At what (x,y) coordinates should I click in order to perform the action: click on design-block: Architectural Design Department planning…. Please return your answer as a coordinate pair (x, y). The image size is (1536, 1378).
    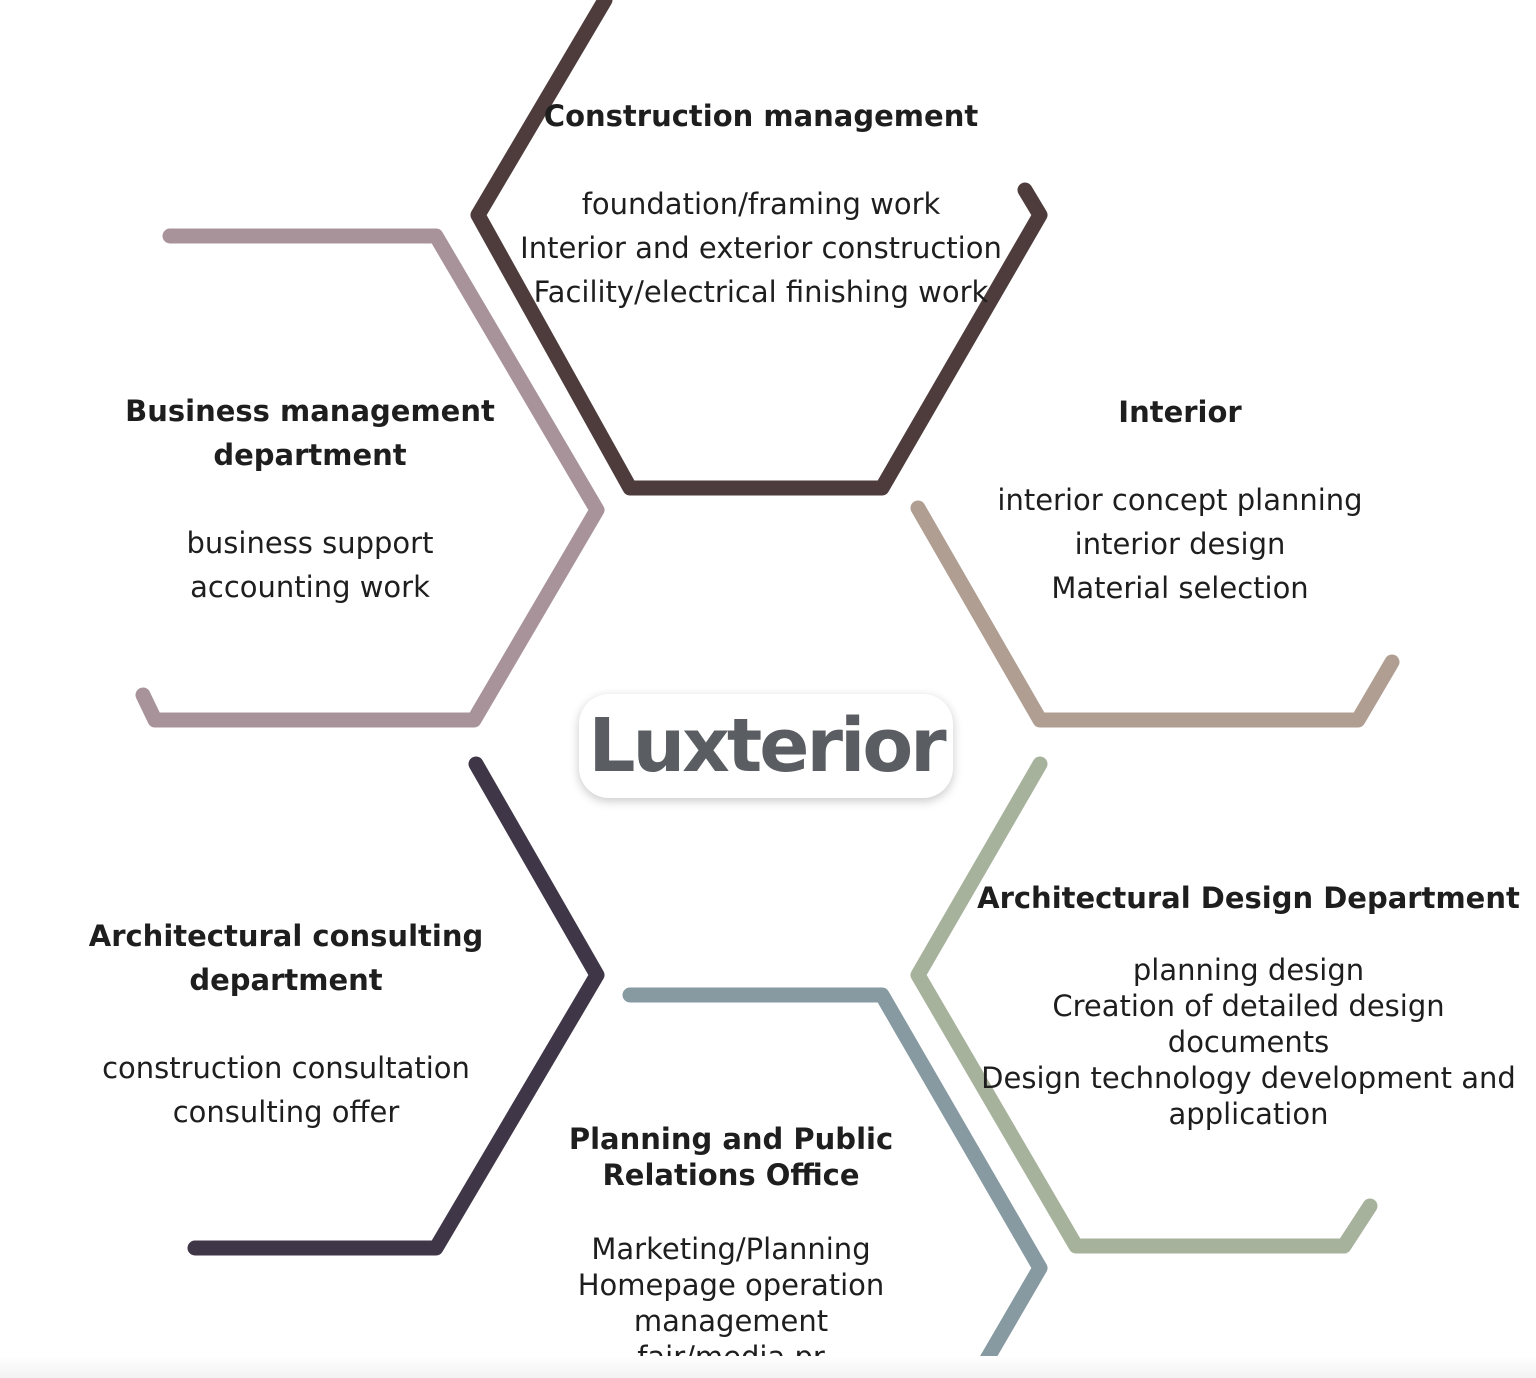
    Looking at the image, I should click on (1248, 1006).